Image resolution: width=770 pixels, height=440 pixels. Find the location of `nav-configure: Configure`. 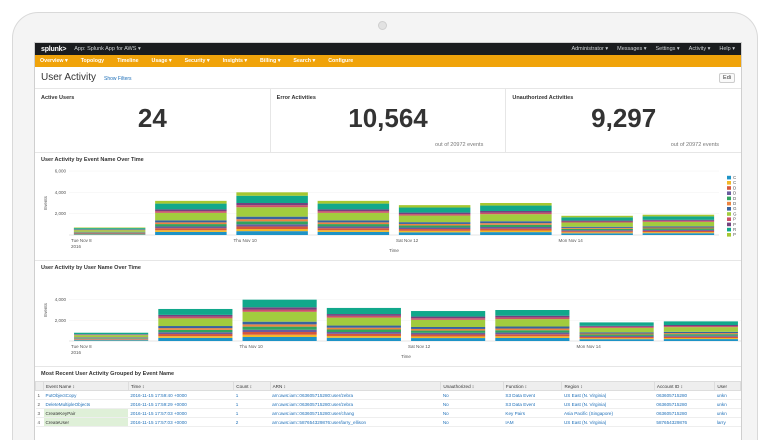

nav-configure: Configure is located at coordinates (341, 61).